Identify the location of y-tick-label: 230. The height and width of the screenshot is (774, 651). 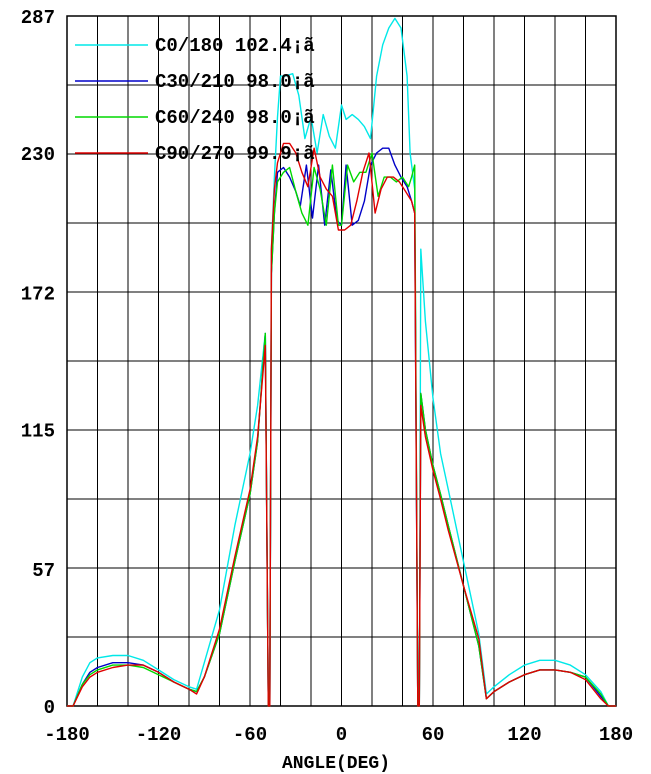
(38, 155).